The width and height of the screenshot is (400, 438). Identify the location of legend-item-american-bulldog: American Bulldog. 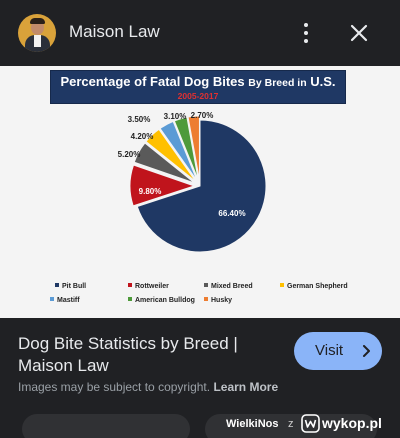
(161, 300).